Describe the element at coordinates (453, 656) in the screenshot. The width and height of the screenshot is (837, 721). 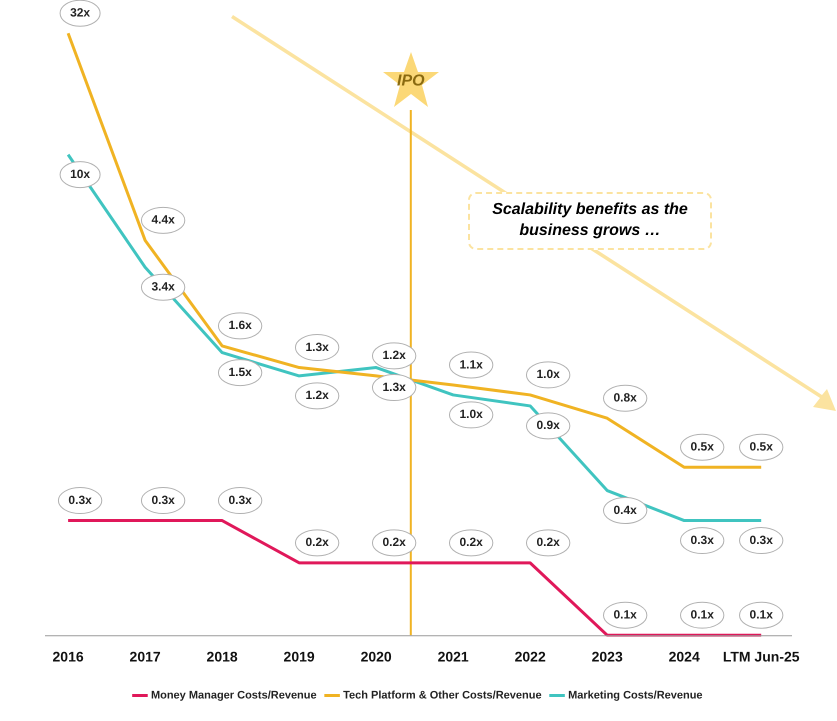
I see `x-tick-label: 2021` at that location.